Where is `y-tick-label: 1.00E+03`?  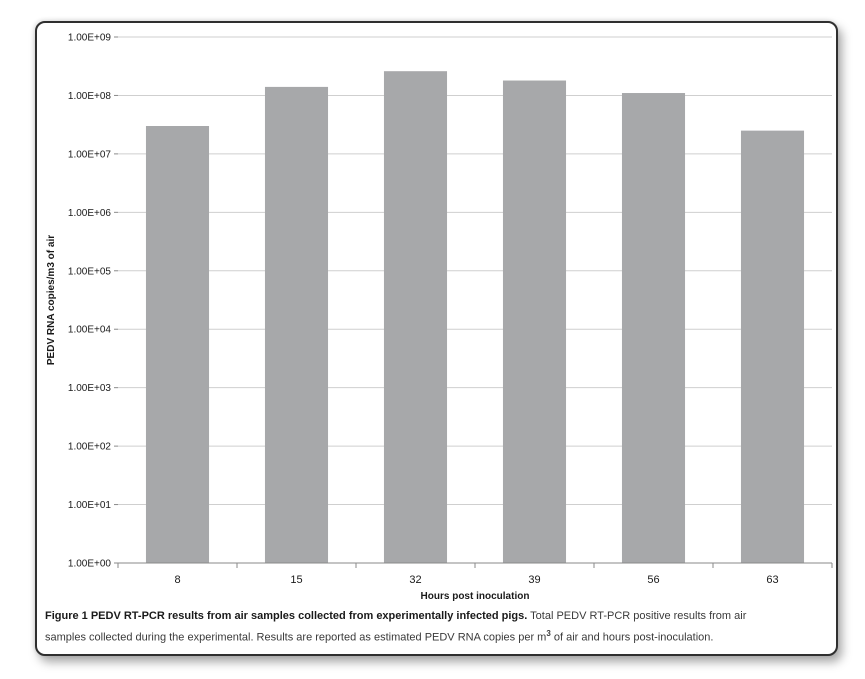 y-tick-label: 1.00E+03 is located at coordinates (90, 388).